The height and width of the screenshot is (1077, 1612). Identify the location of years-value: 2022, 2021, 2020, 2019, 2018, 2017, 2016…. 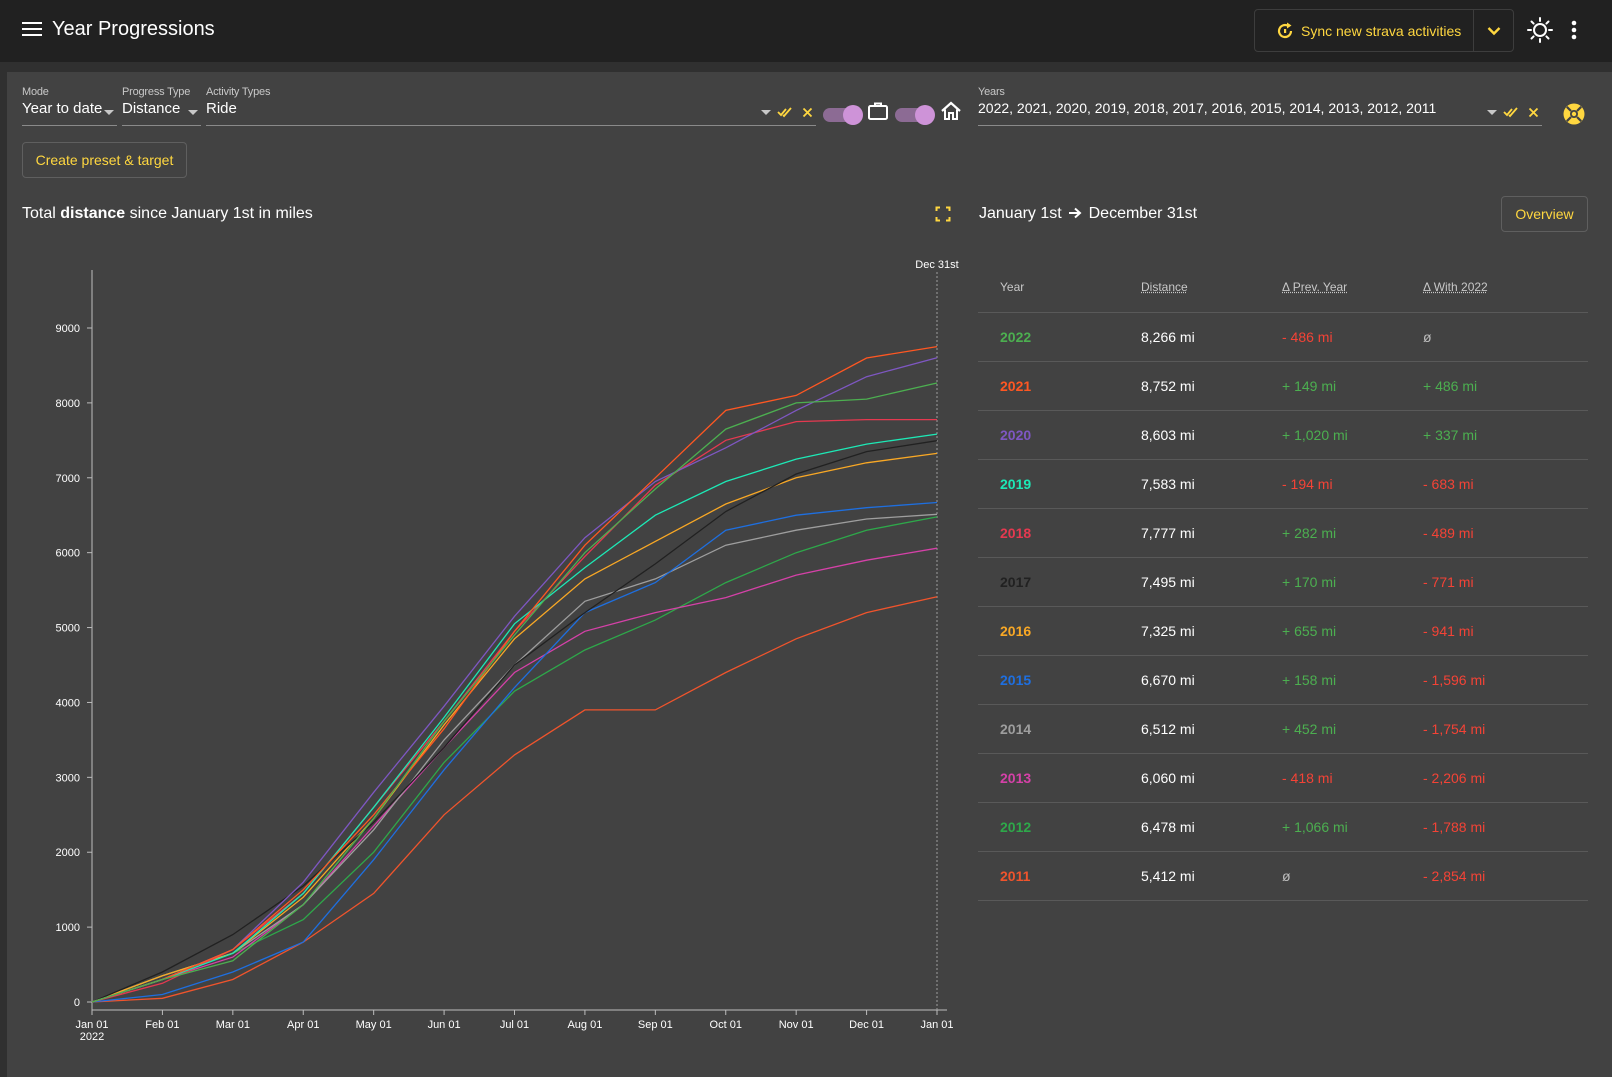
(1207, 108).